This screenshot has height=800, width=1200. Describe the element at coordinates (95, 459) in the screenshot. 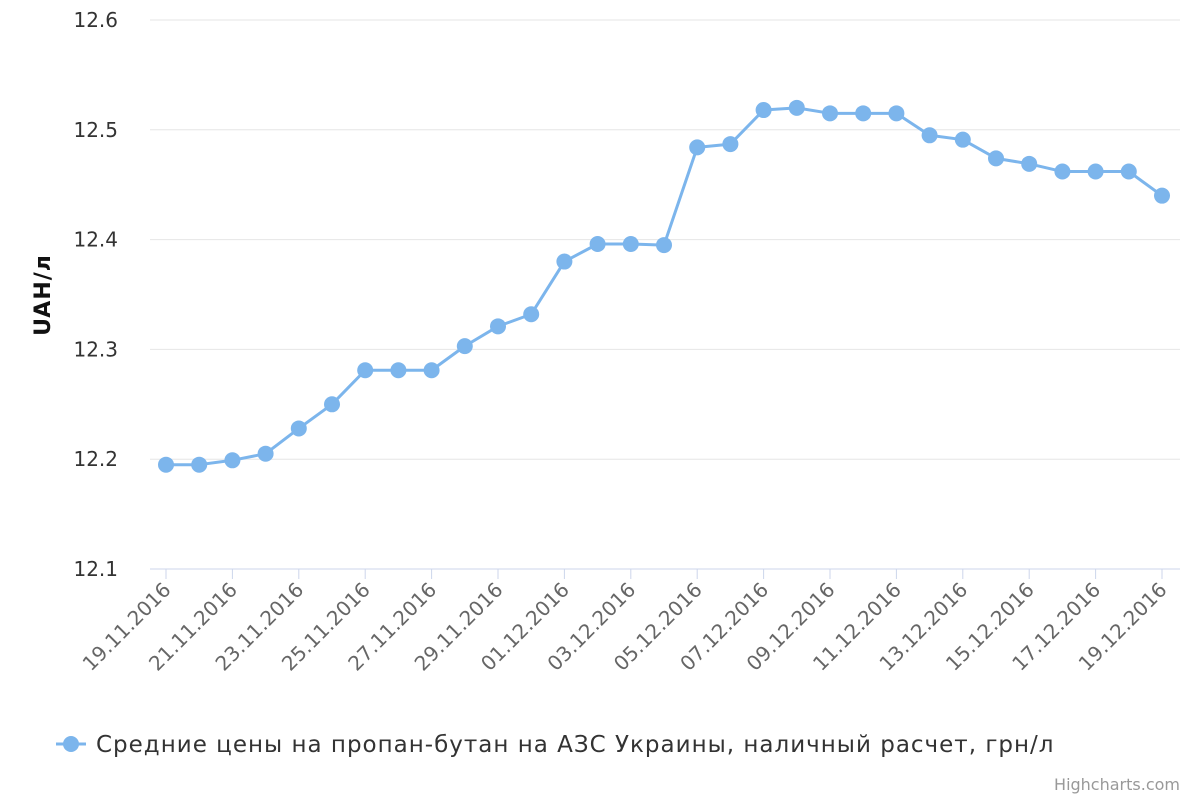

I see `y-tick-label: 12.2` at that location.